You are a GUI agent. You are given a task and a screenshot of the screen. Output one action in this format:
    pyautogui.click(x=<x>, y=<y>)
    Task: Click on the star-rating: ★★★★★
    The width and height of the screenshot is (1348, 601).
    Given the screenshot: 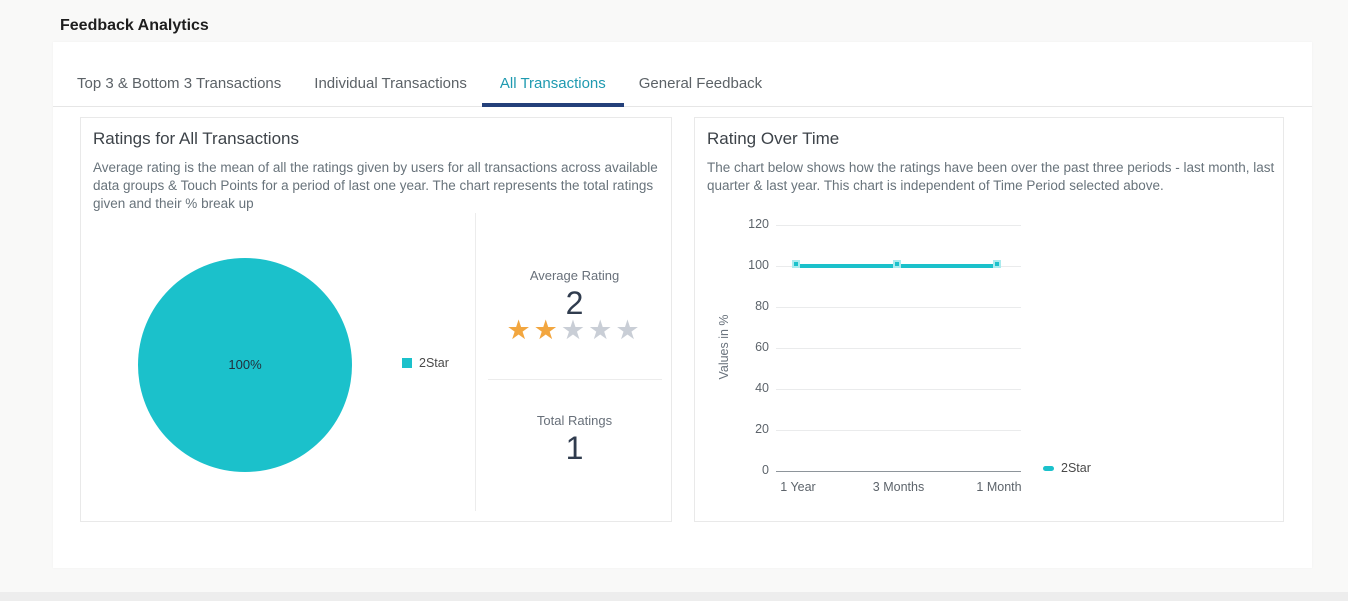 What is the action you would take?
    pyautogui.click(x=574, y=330)
    